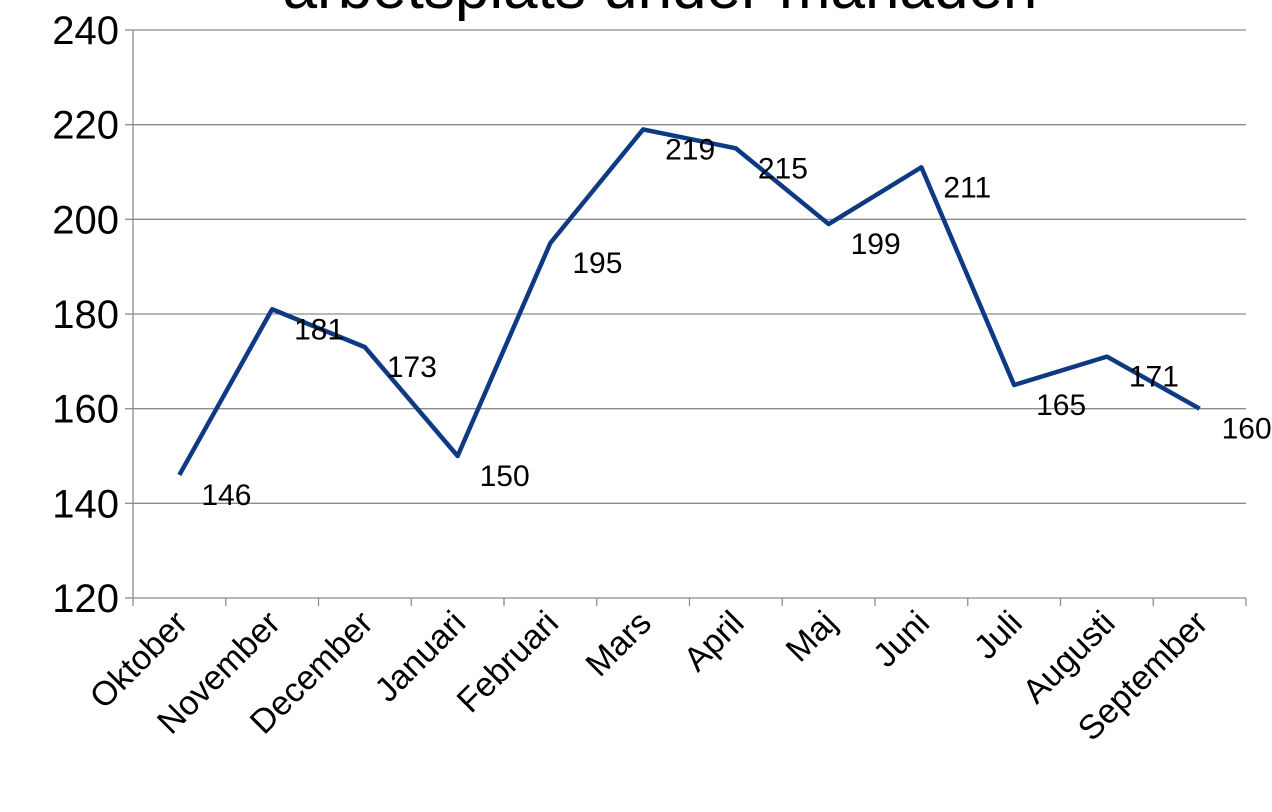 This screenshot has height=812, width=1272. What do you see at coordinates (85, 599) in the screenshot?
I see `y-tick-label: 120` at bounding box center [85, 599].